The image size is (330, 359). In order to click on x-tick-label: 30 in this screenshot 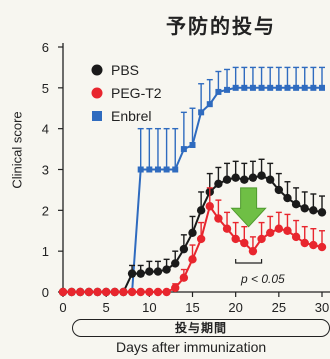, I will do `click(322, 307)`.